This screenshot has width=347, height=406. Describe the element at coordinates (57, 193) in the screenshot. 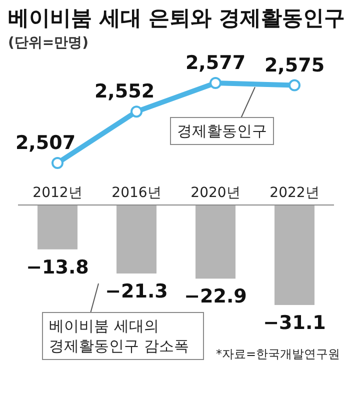

I see `x-tick-label: 2012년` at that location.